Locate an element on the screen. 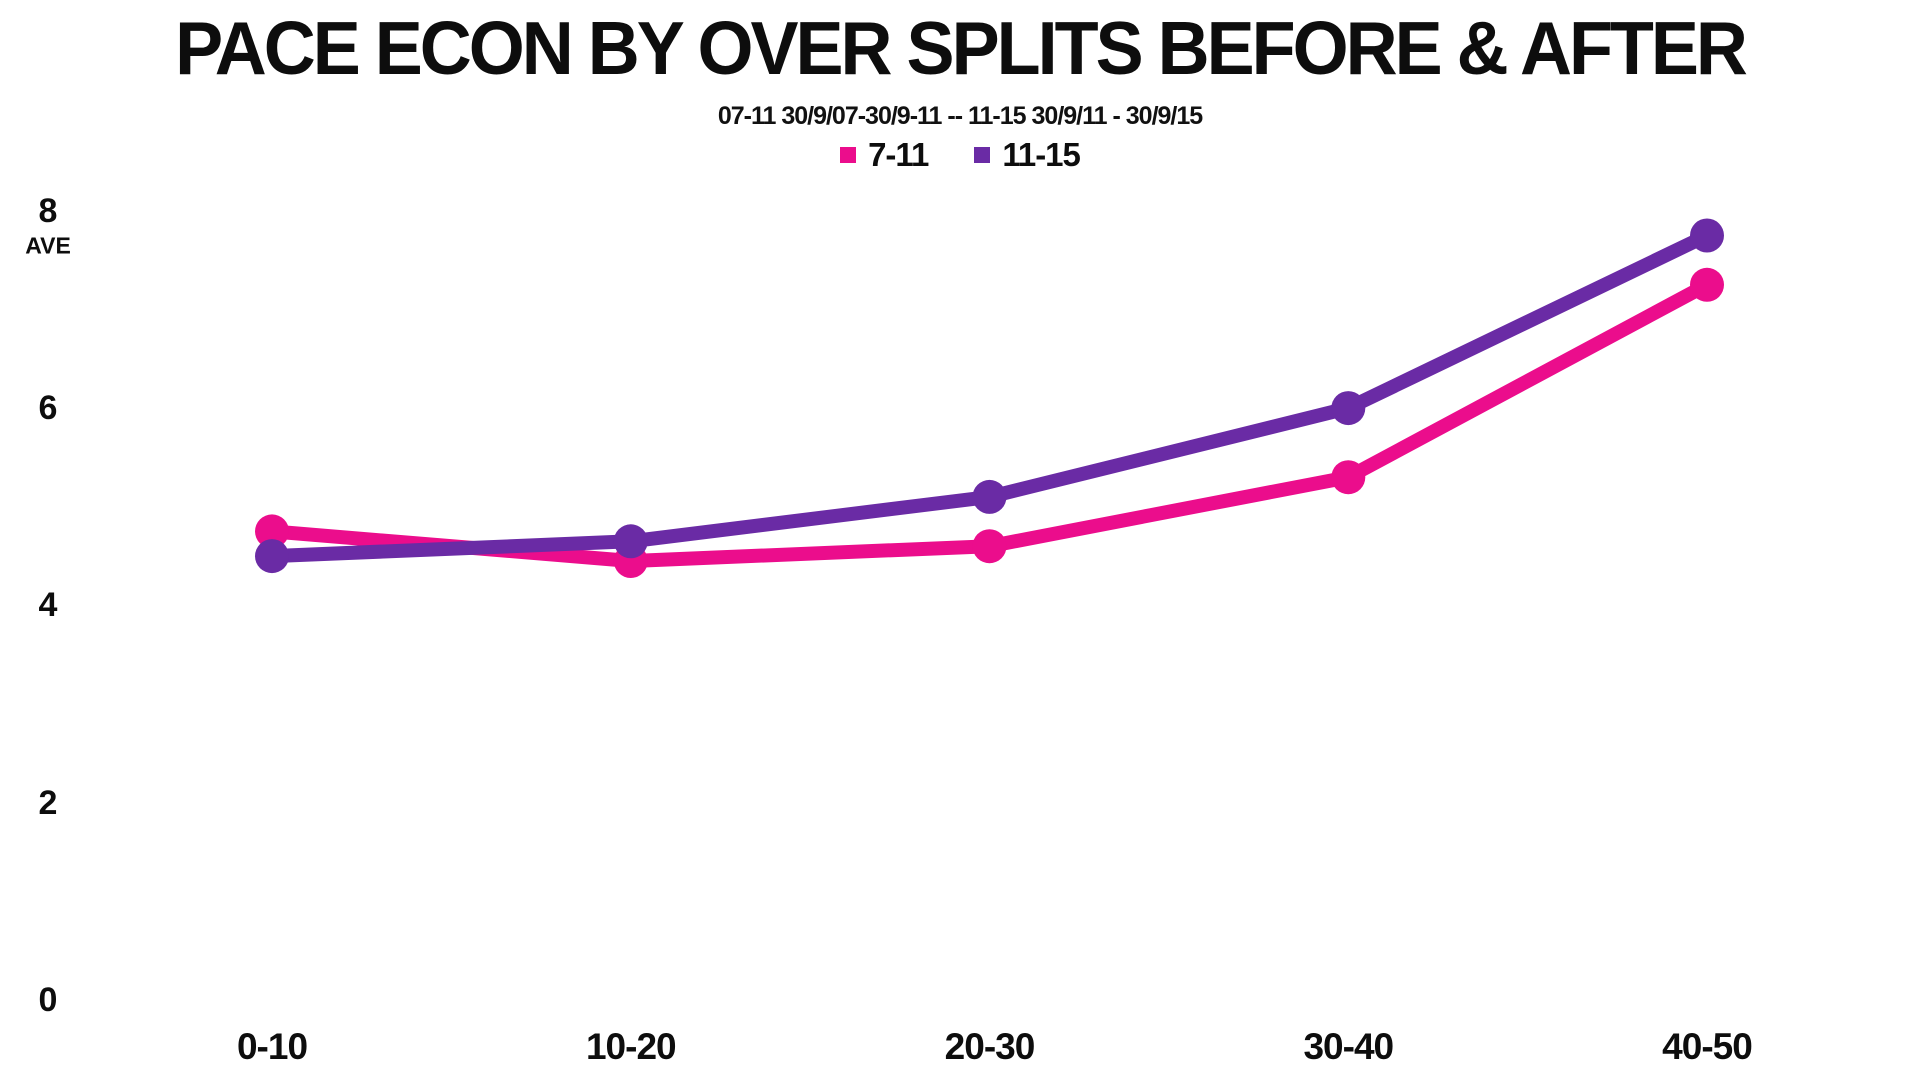  x-axis-tick-label-0-10: 0-10 is located at coordinates (272, 1046).